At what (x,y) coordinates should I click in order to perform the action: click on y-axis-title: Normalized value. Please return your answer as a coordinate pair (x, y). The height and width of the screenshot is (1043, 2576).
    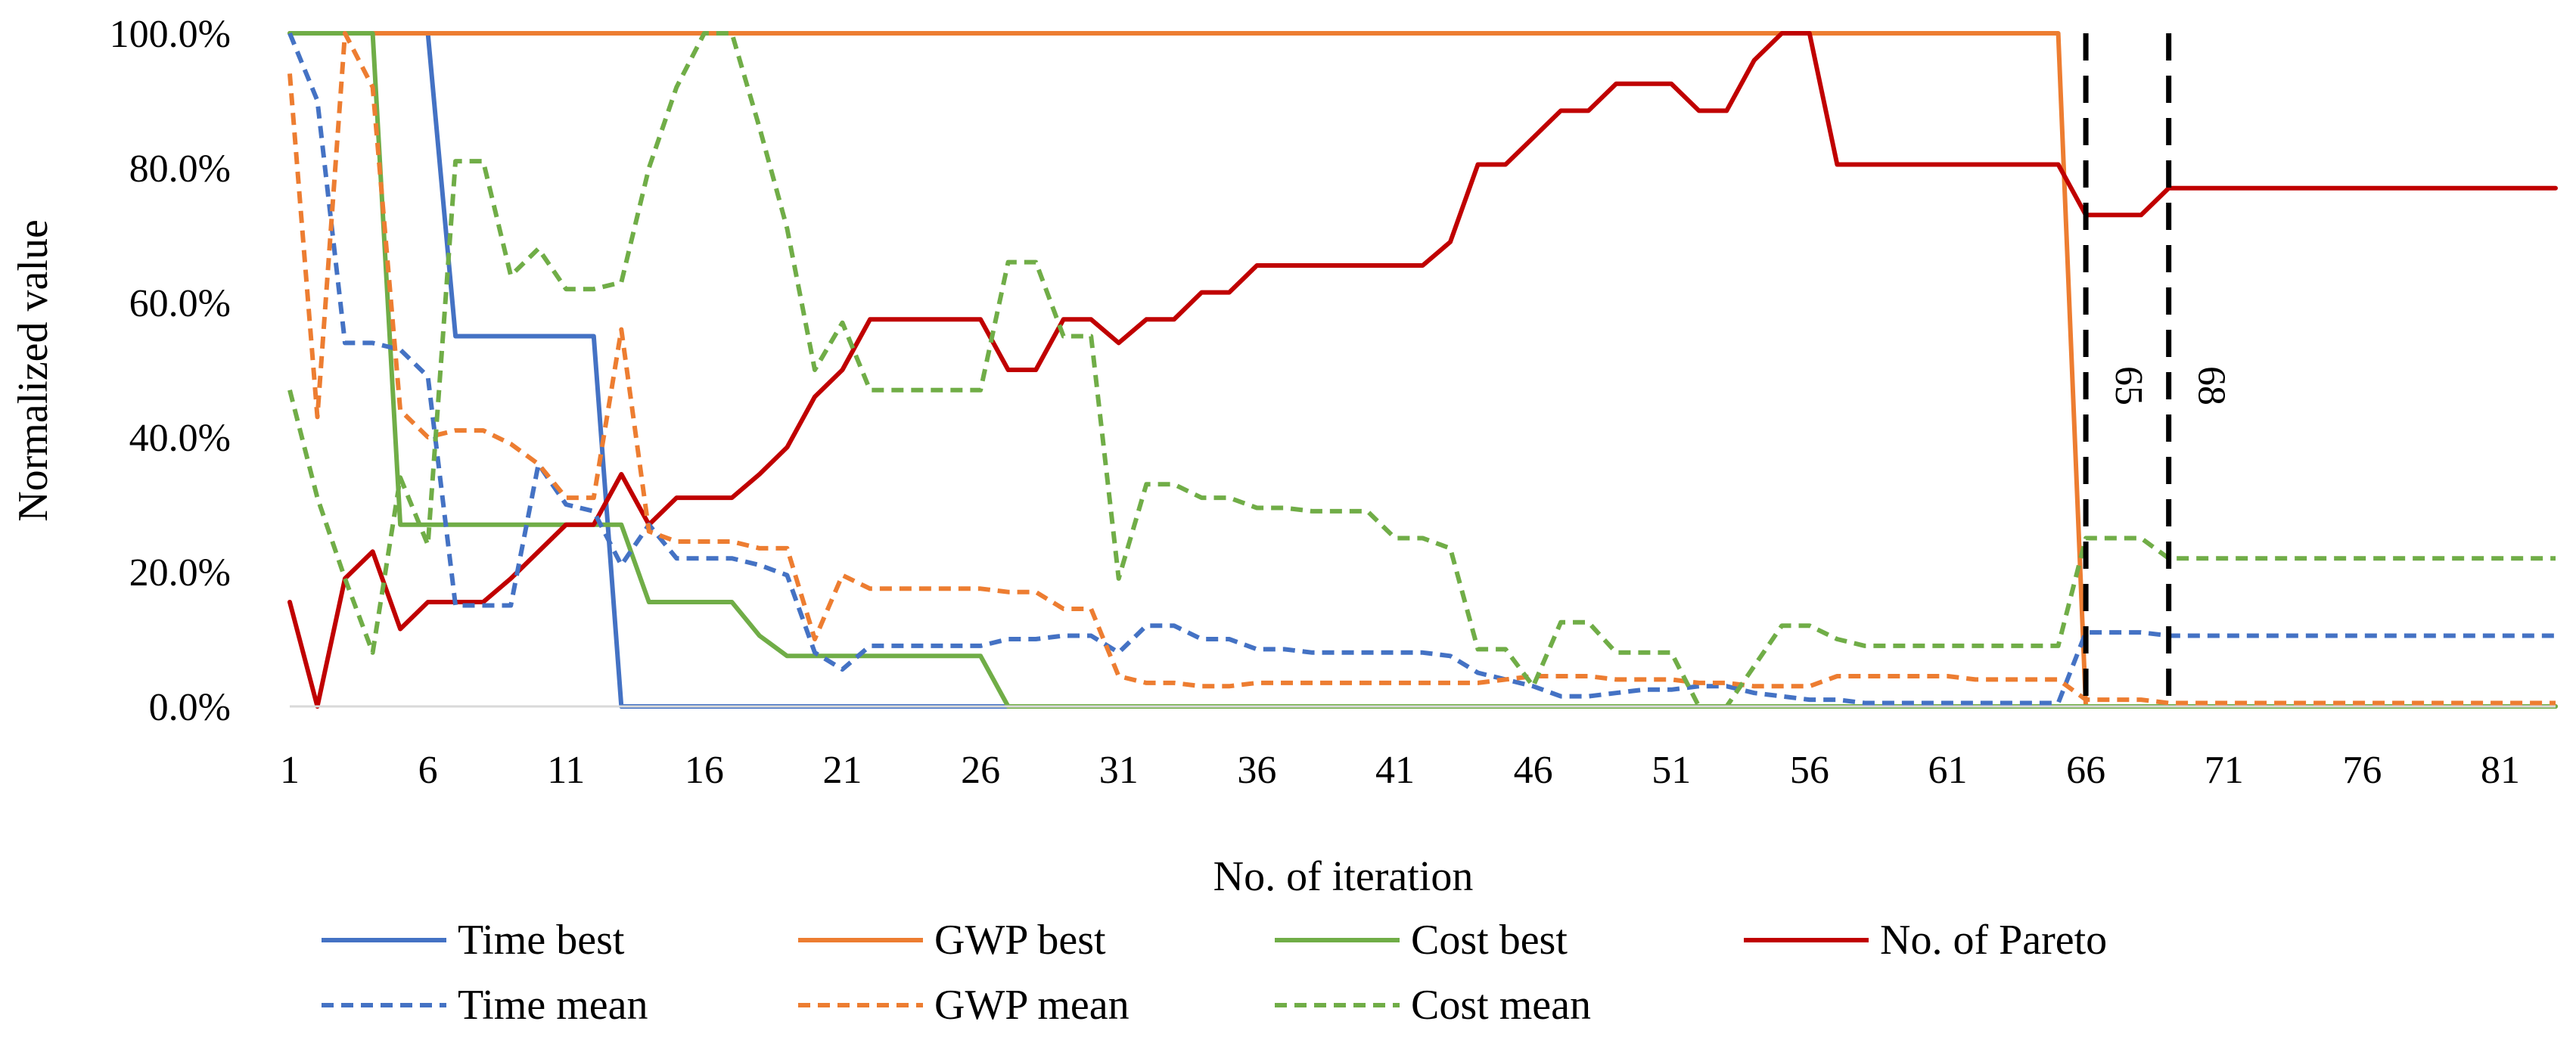
    Looking at the image, I should click on (33, 371).